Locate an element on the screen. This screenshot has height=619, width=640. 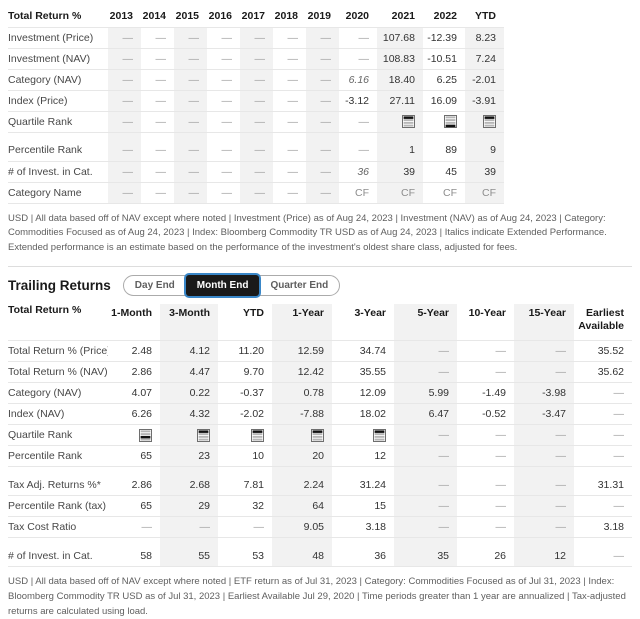
table-cell: 39 is located at coordinates (484, 172).